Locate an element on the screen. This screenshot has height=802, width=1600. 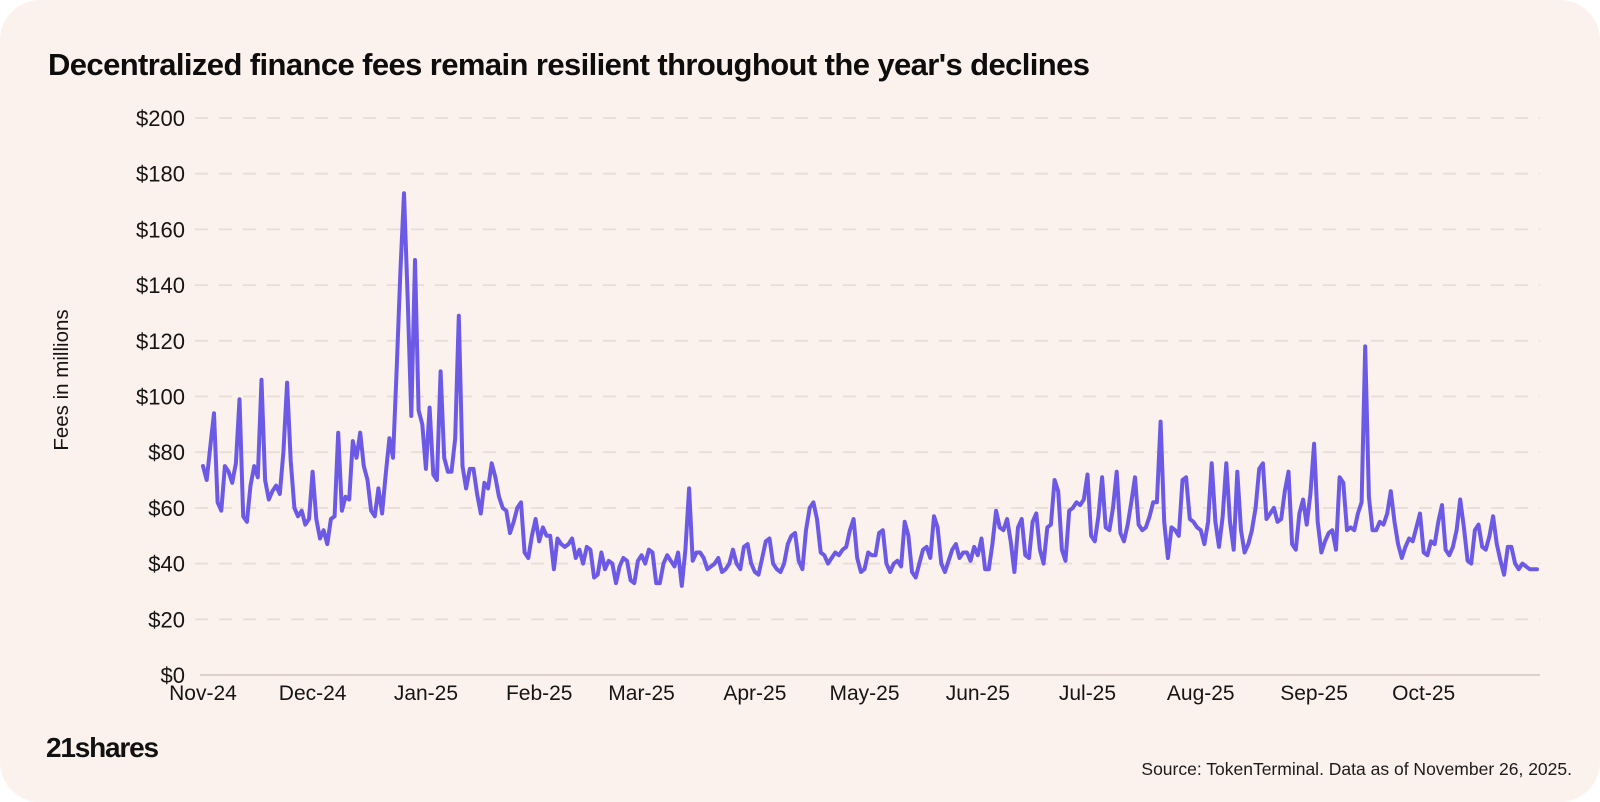
x-tick-label: May-25 is located at coordinates (865, 693).